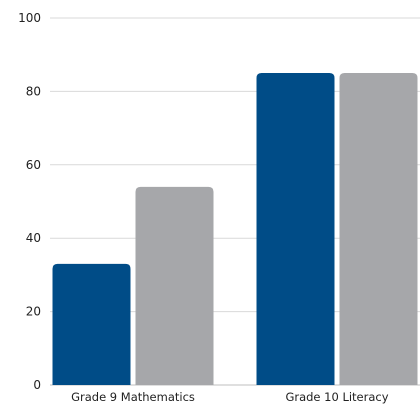 Image resolution: width=420 pixels, height=406 pixels. I want to click on y-tick-label-100: 100, so click(29, 18).